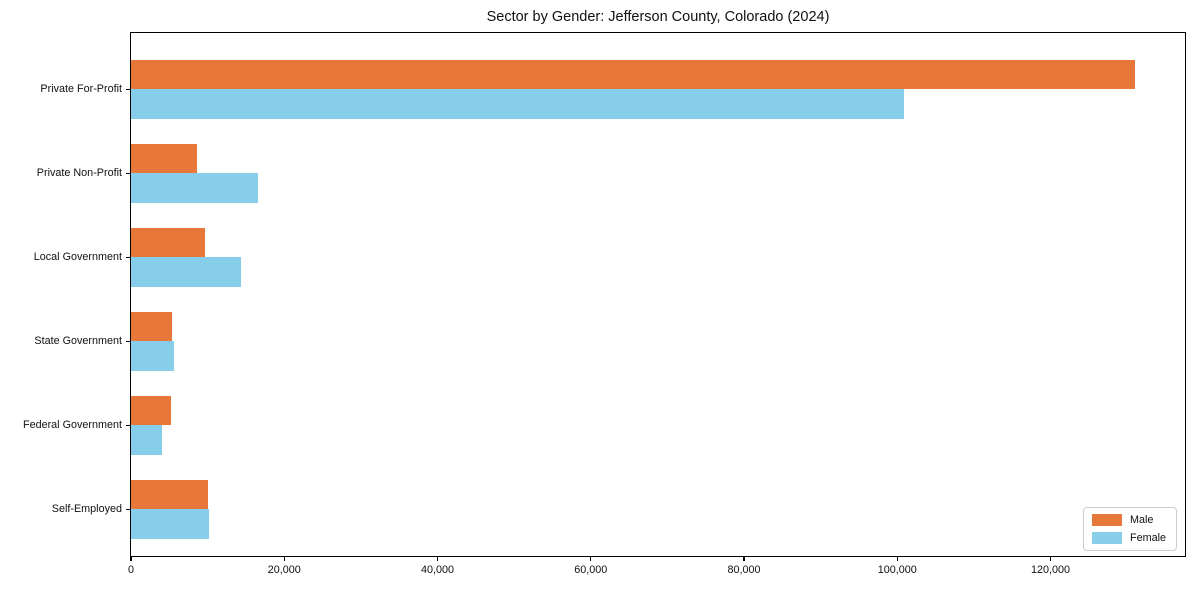  Describe the element at coordinates (72, 424) in the screenshot. I see `y-tick-label-4: Federal Government` at that location.